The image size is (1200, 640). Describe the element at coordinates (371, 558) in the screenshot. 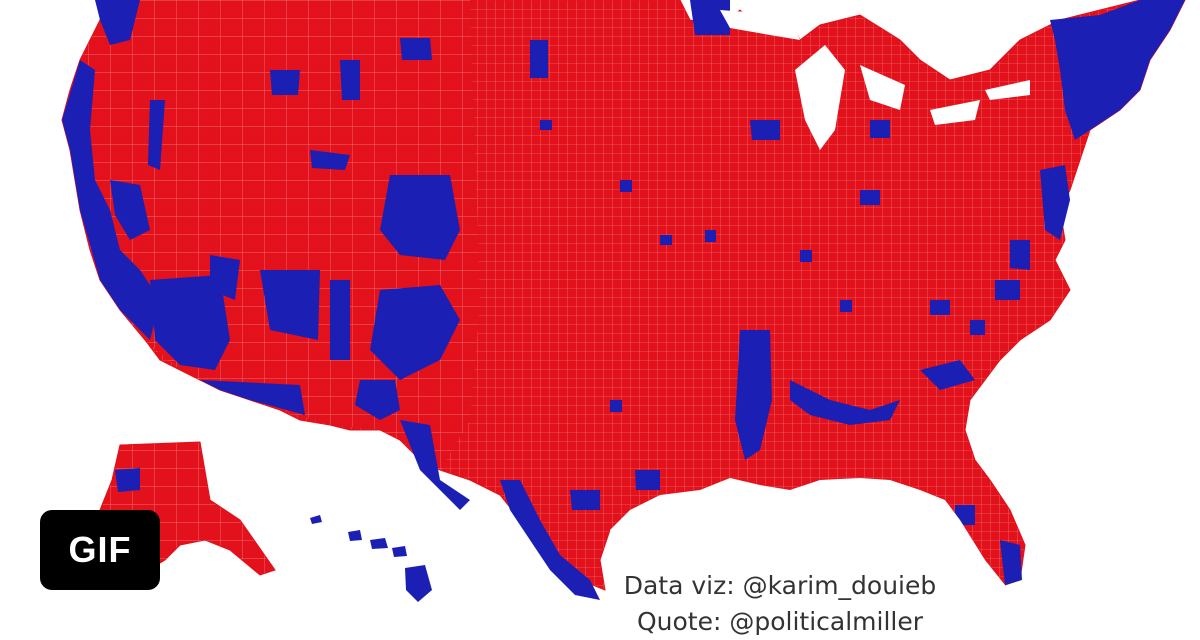

I see `hawaii-islands` at that location.